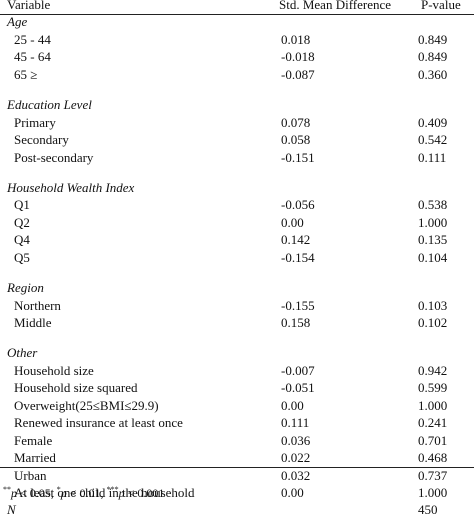  I want to click on section-title-row: Other, so click(237, 352).